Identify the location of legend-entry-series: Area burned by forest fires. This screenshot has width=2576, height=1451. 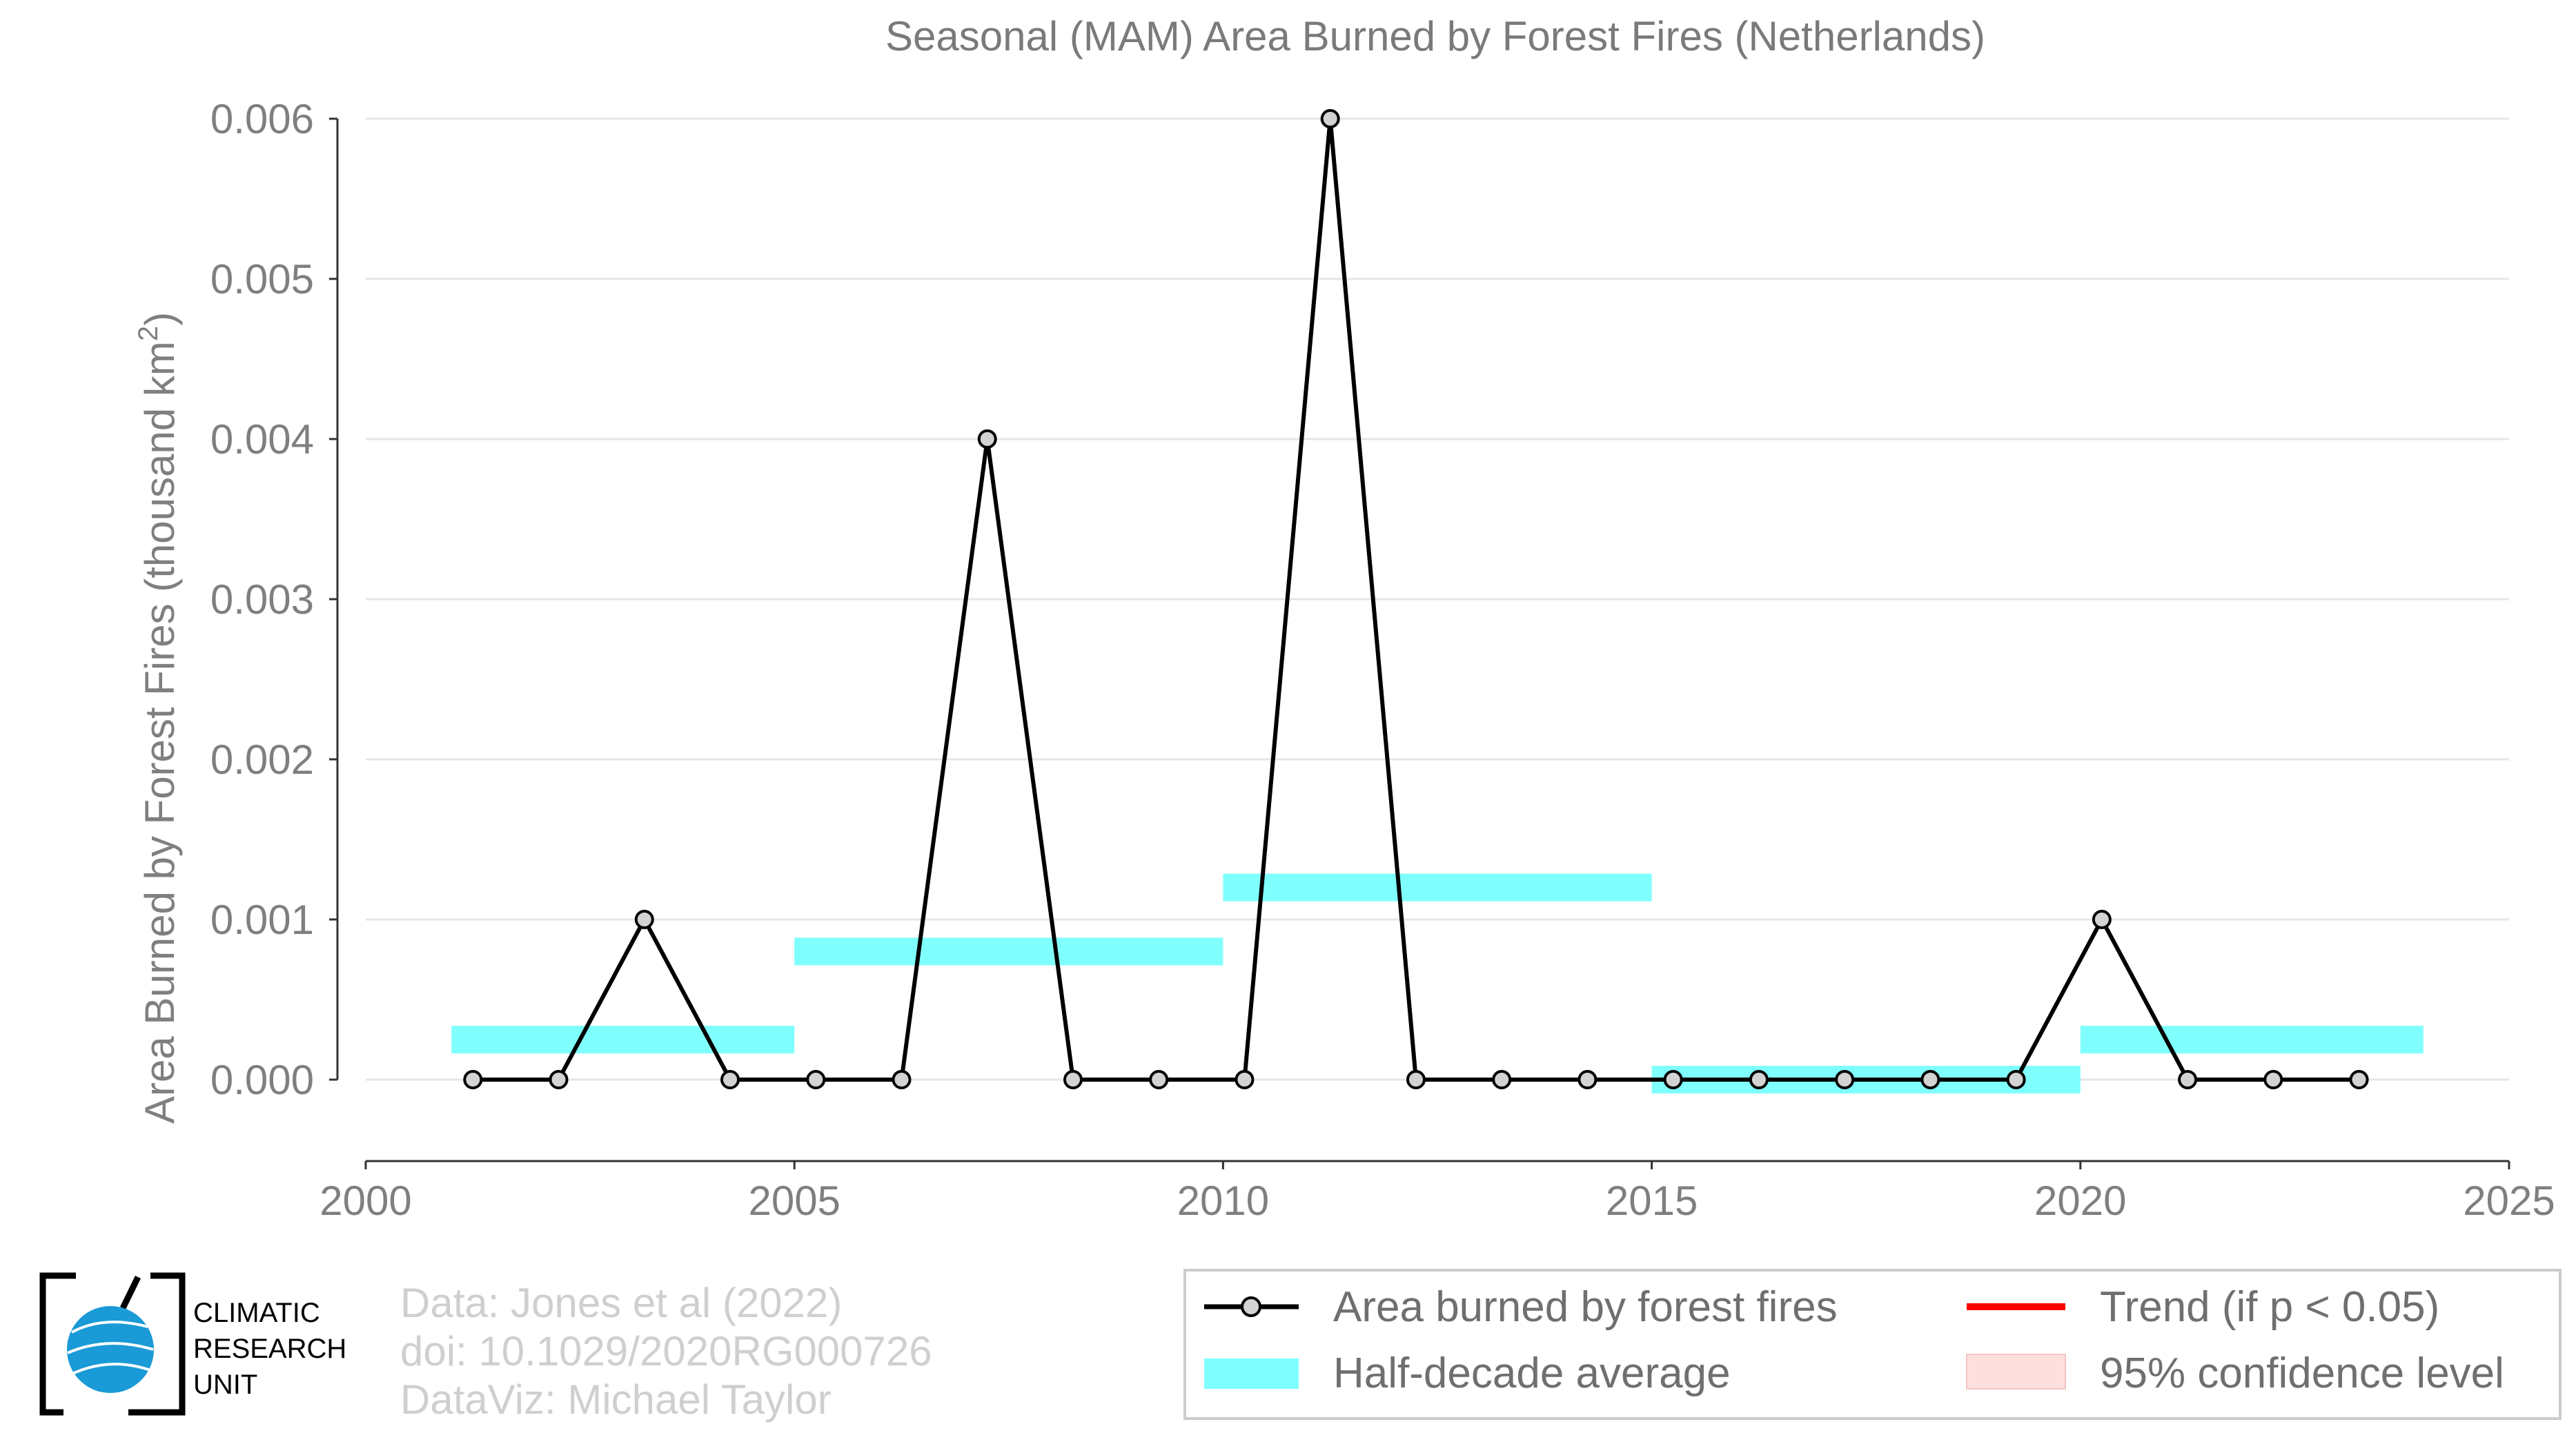
(1521, 1307).